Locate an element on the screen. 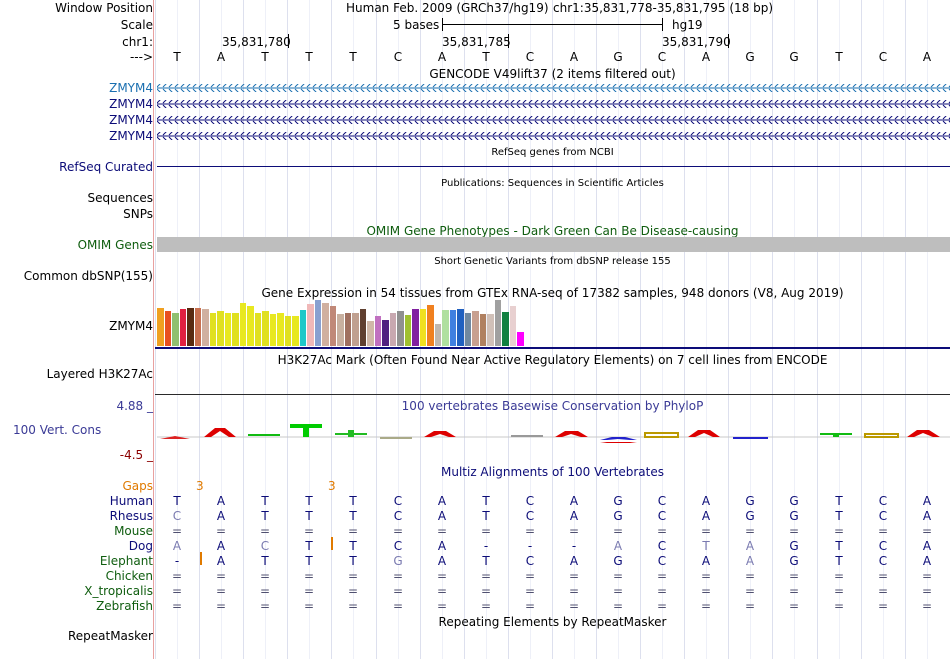 Image resolution: width=950 pixels, height=659 pixels. species-label: Dog is located at coordinates (140, 546).